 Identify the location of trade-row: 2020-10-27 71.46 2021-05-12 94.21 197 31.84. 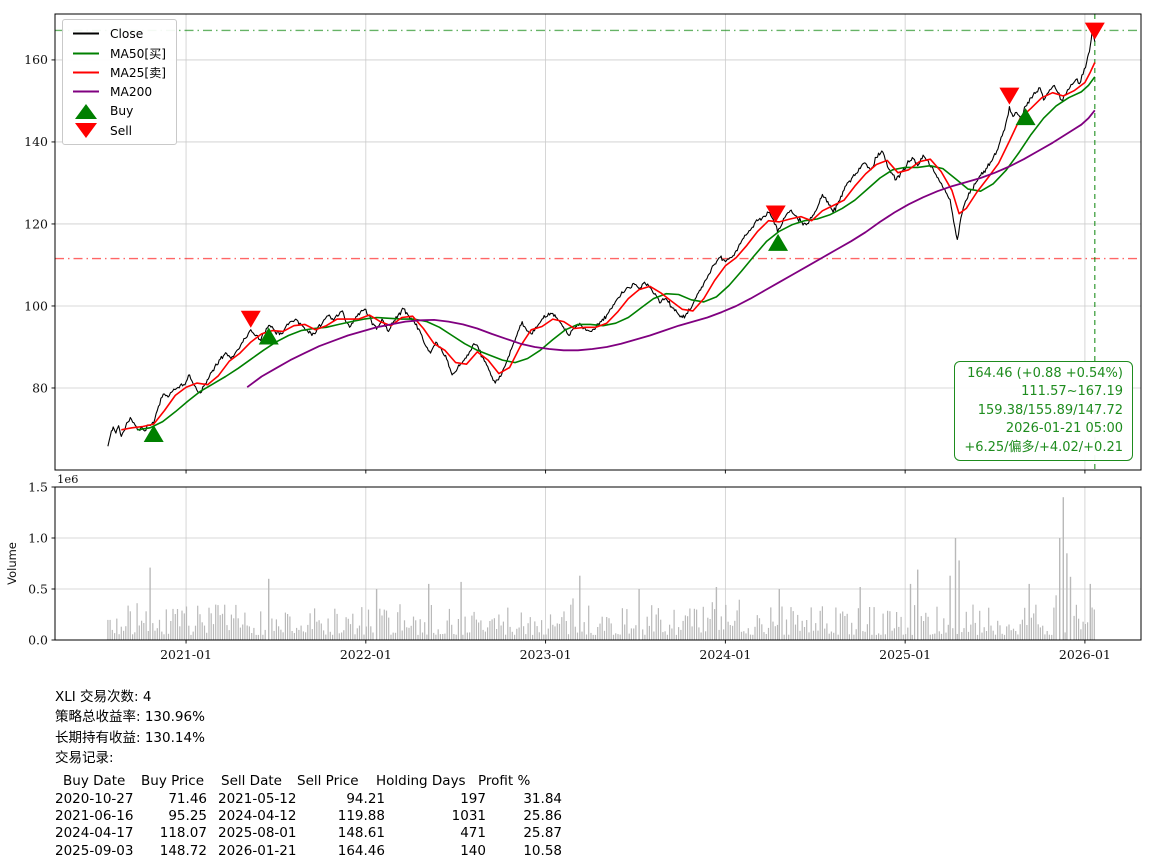
(315, 799).